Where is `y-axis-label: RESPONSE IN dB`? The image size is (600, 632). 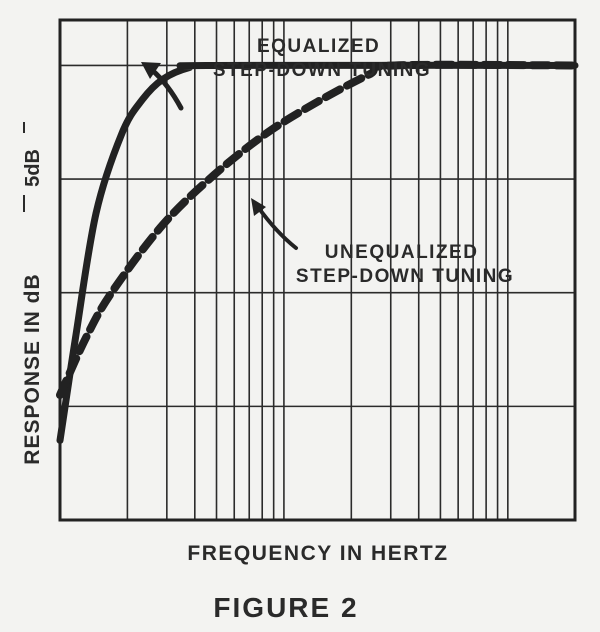 y-axis-label: RESPONSE IN dB is located at coordinates (32, 368).